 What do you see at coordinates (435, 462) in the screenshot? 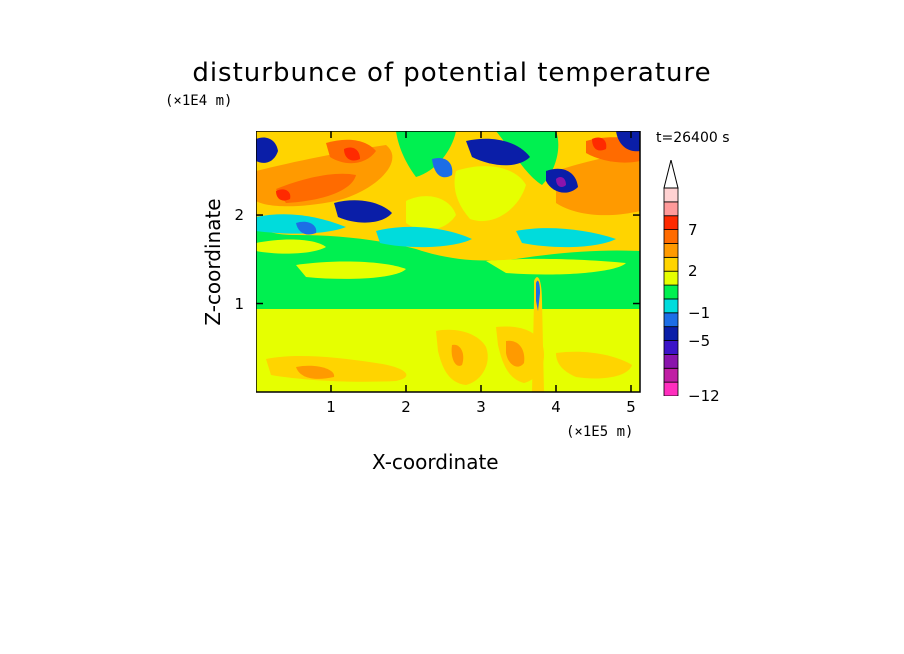
I see `x-axis-label: X-coordinate` at bounding box center [435, 462].